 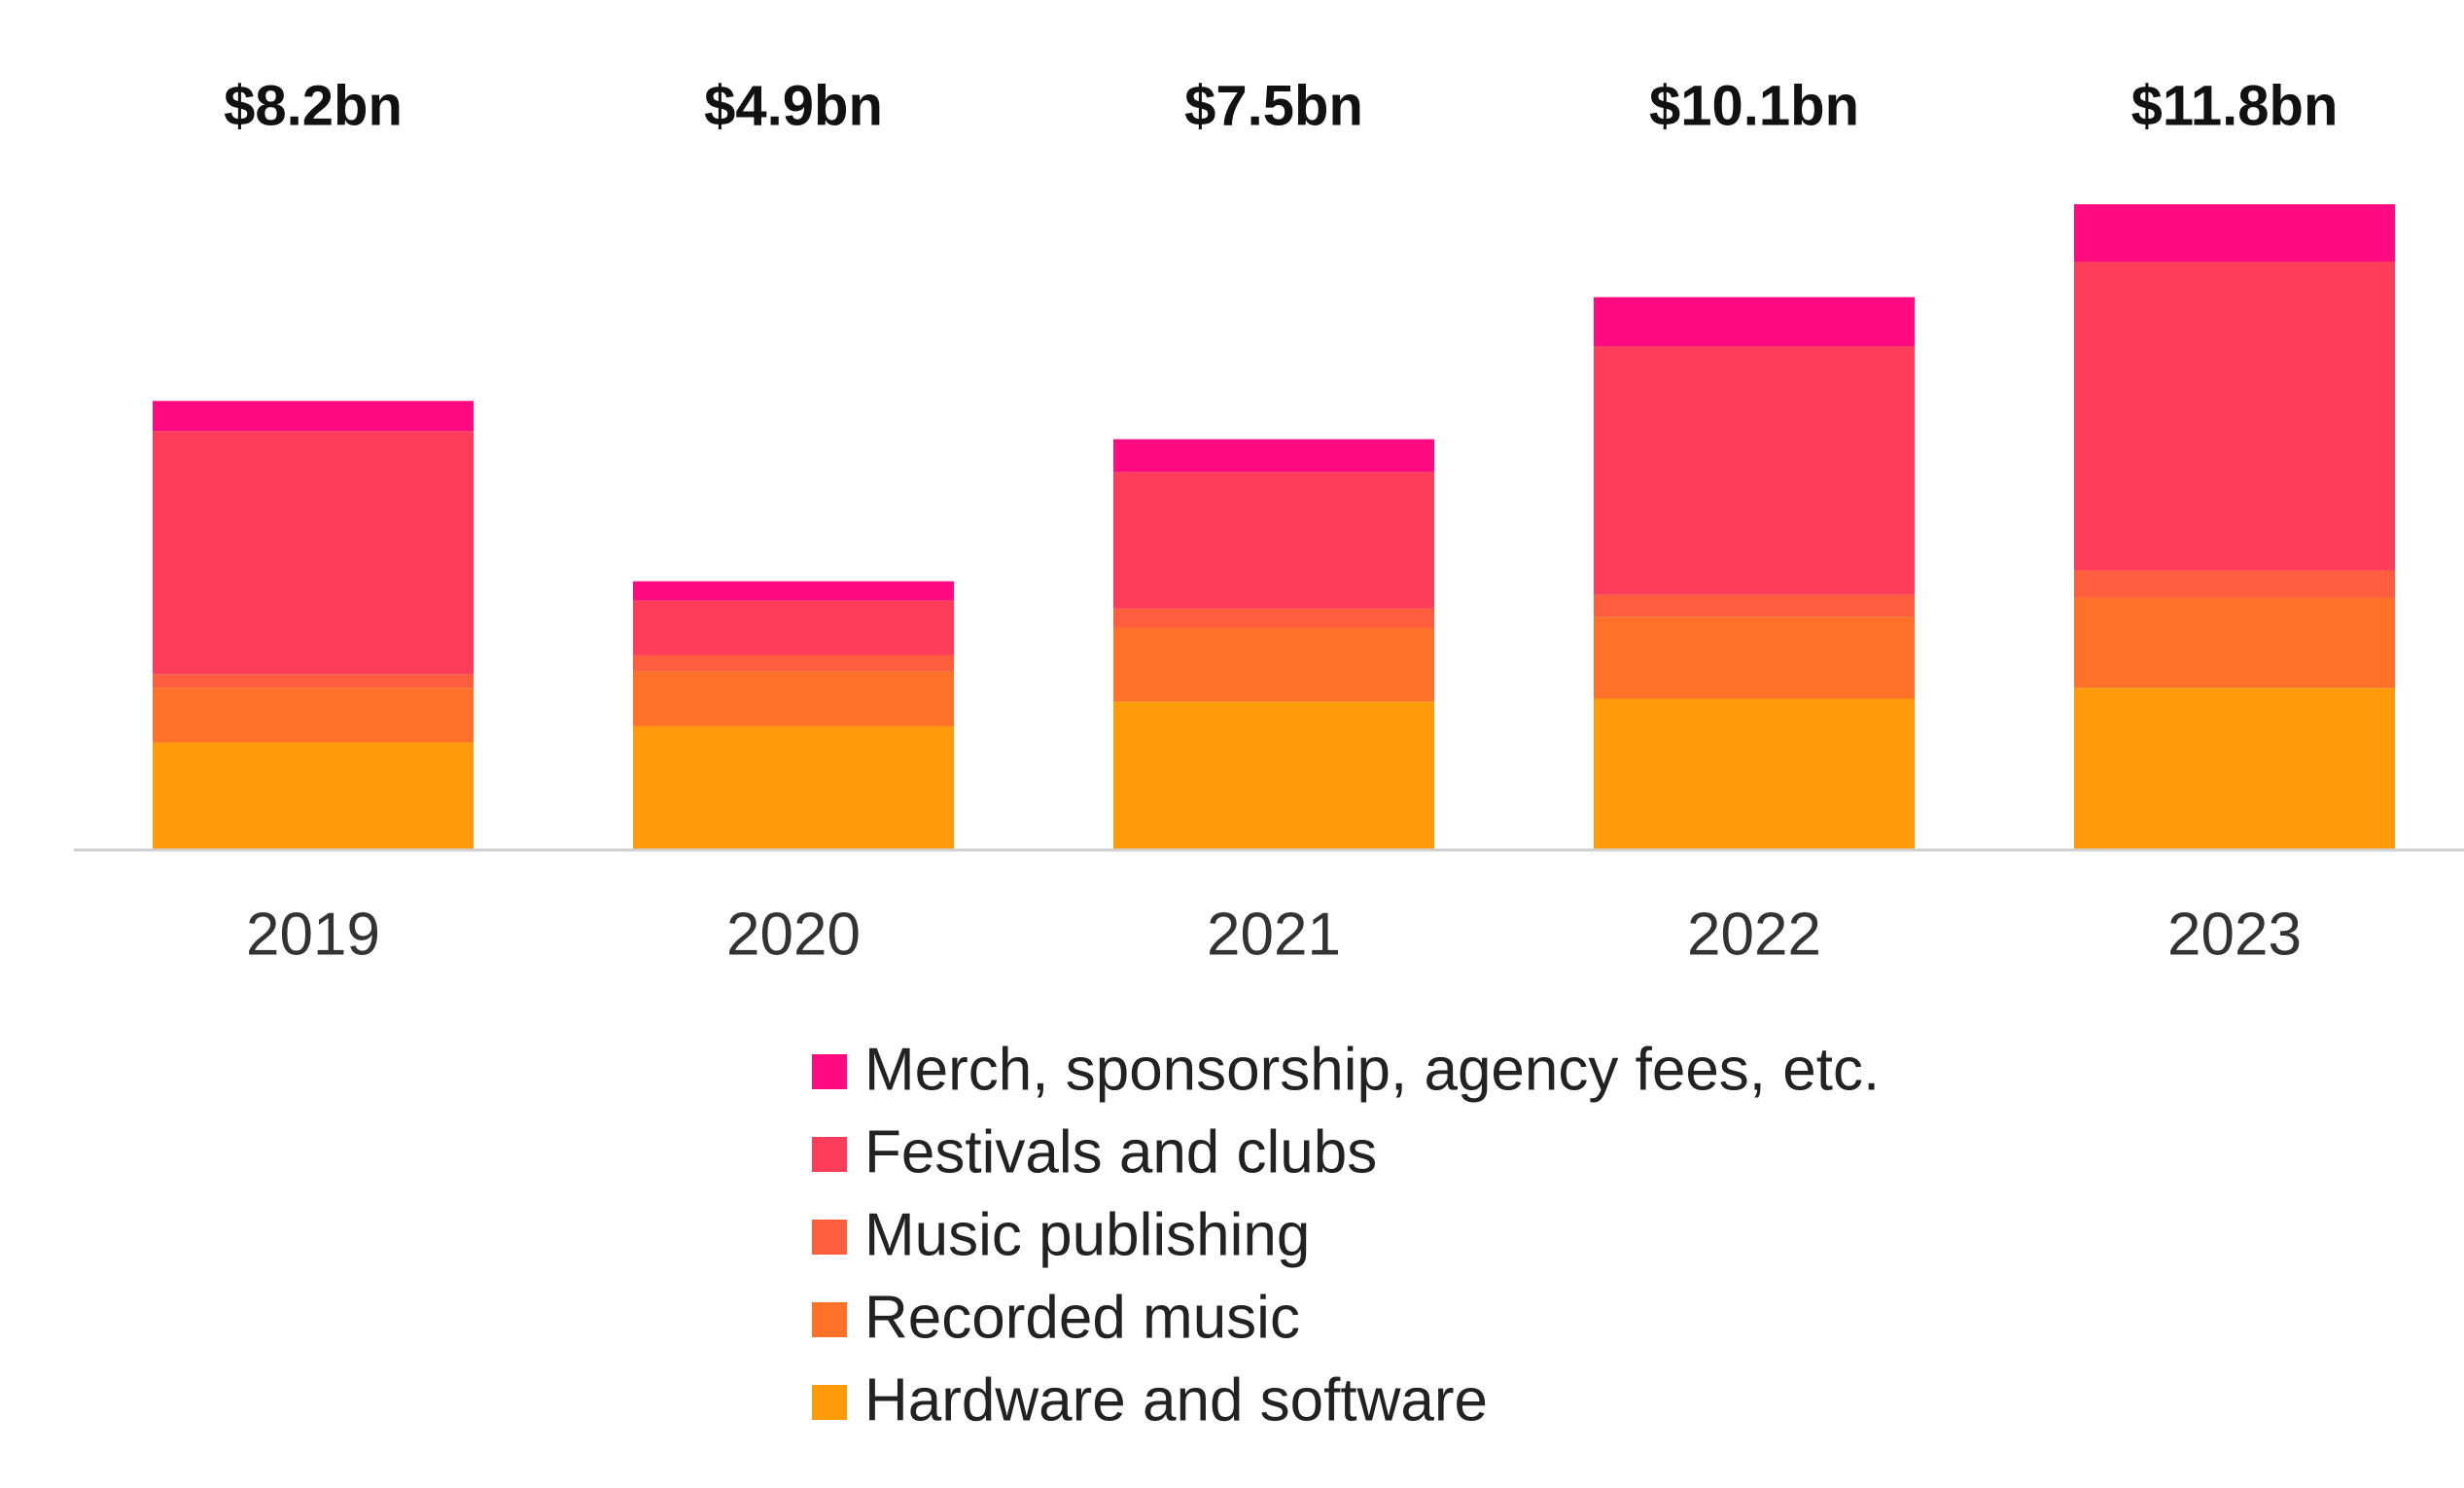 What do you see at coordinates (313, 105) in the screenshot?
I see `total-label: $8.2bn` at bounding box center [313, 105].